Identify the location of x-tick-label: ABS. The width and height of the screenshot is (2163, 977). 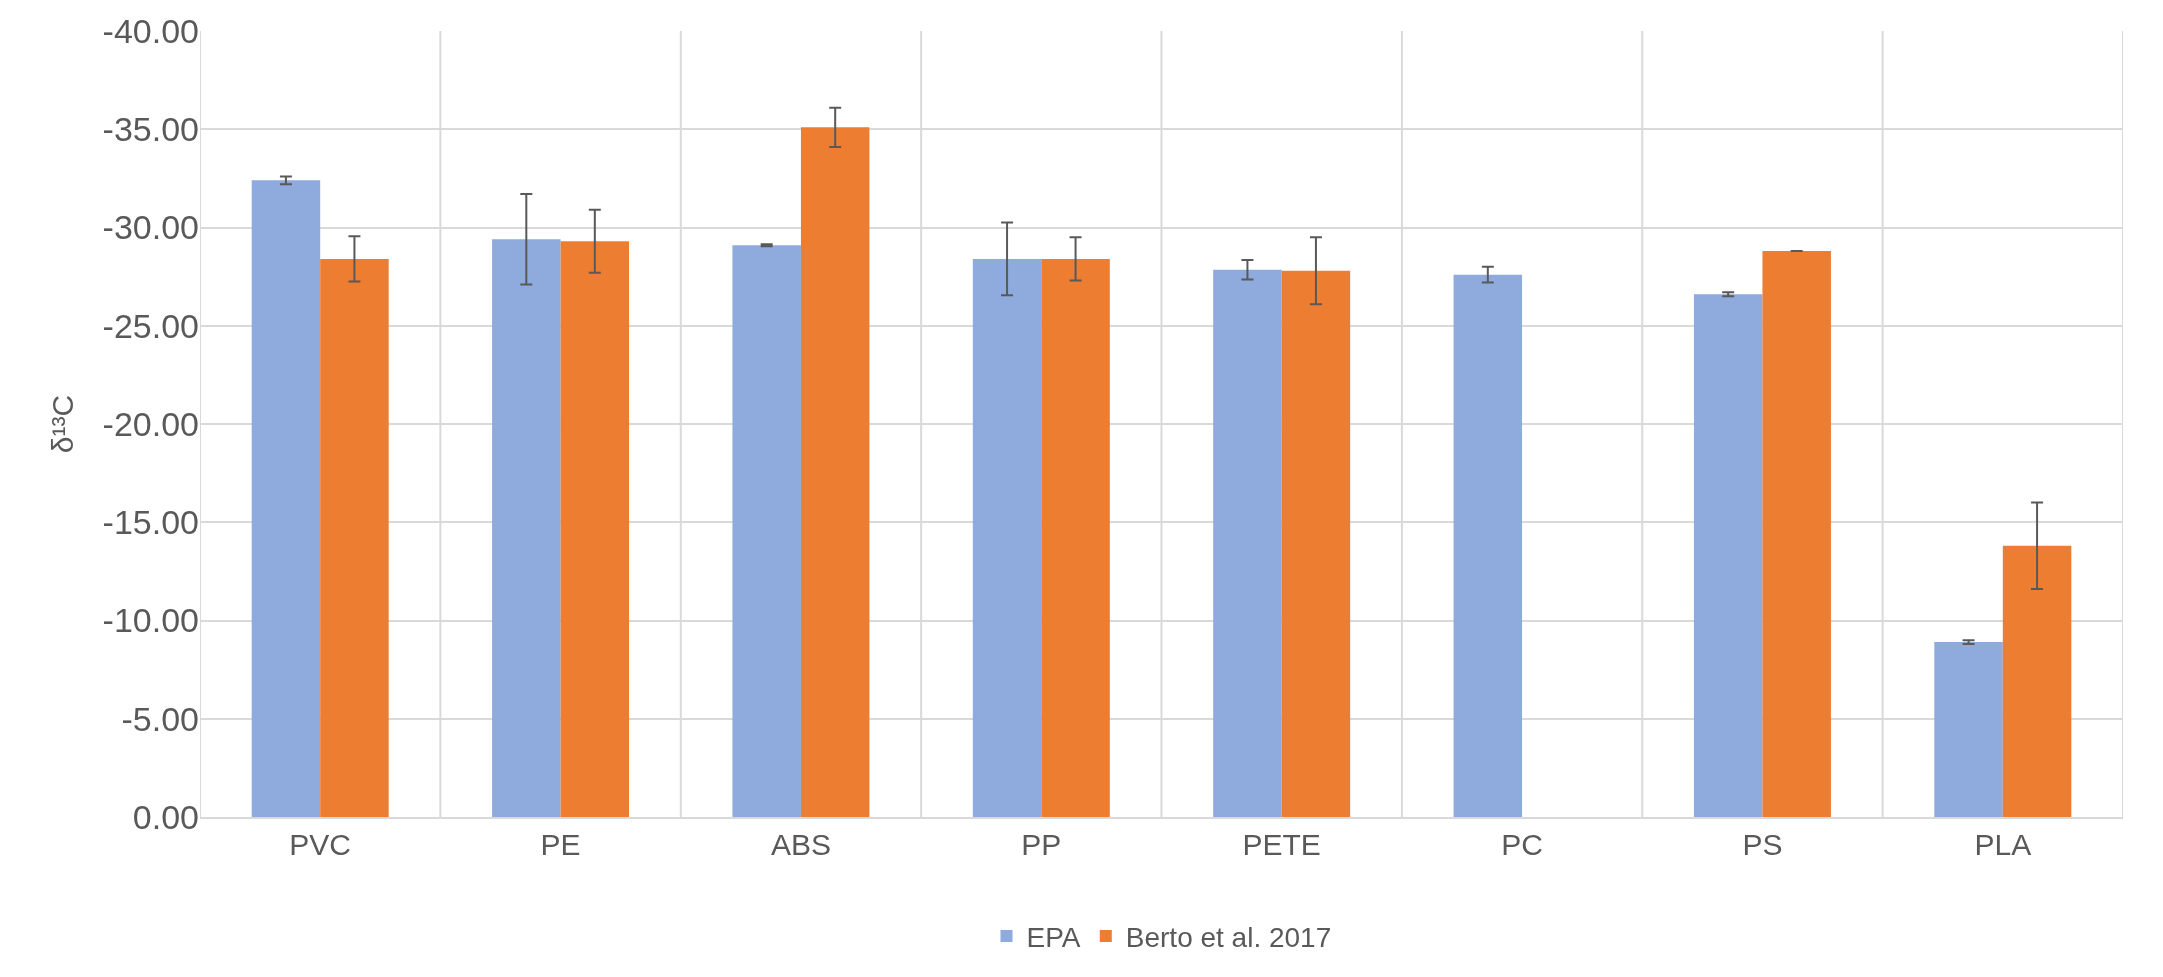
(800, 844).